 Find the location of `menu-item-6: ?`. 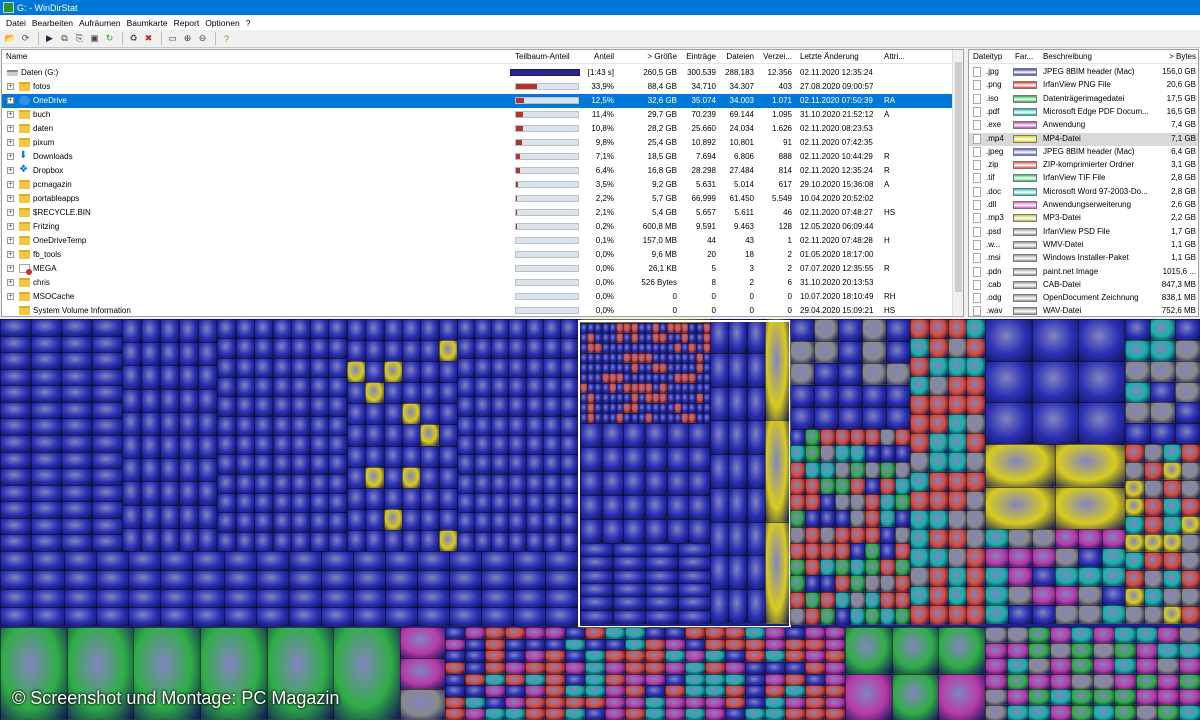

menu-item-6: ? is located at coordinates (248, 22).